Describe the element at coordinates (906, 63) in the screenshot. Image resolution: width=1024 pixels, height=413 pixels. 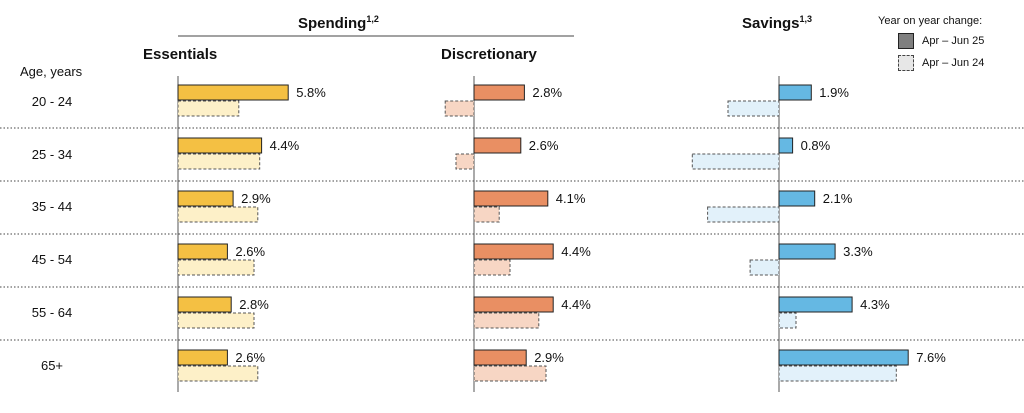
I see `legend-swatch-previous` at that location.